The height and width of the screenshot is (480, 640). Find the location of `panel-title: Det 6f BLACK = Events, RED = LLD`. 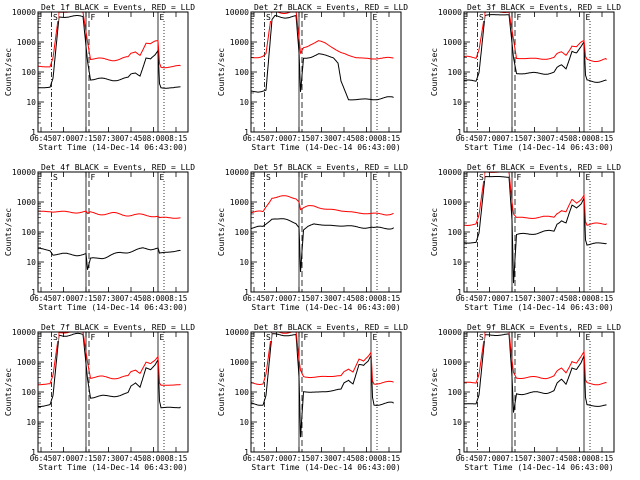

panel-title: Det 6f BLACK = Events, RED = LLD is located at coordinates (544, 167).